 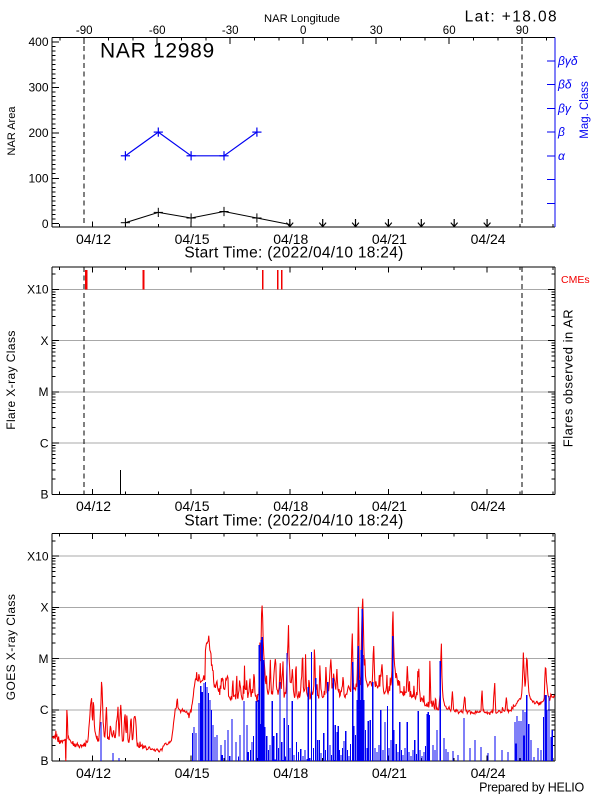 What do you see at coordinates (38, 179) in the screenshot?
I see `svg-text: 100` at bounding box center [38, 179].